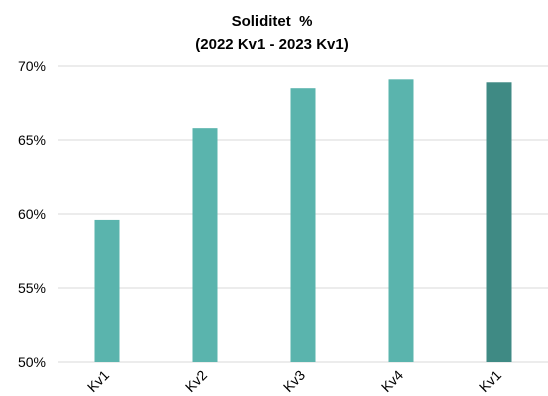 Image resolution: width=548 pixels, height=396 pixels. Describe the element at coordinates (32, 362) in the screenshot. I see `y-tick-label: 50%` at that location.